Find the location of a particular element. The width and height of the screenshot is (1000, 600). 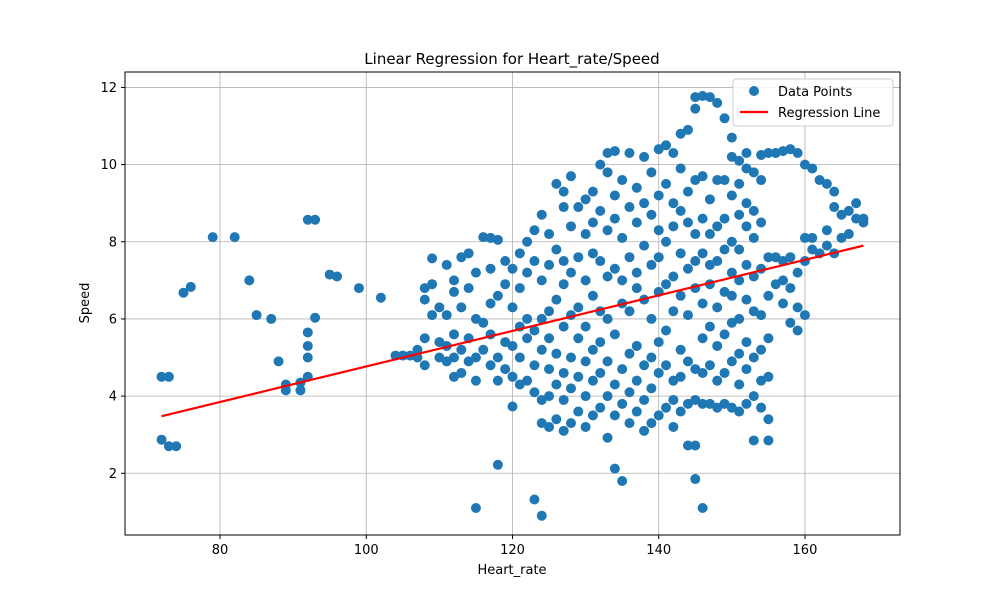

x-tick-label: 140 is located at coordinates (658, 550).